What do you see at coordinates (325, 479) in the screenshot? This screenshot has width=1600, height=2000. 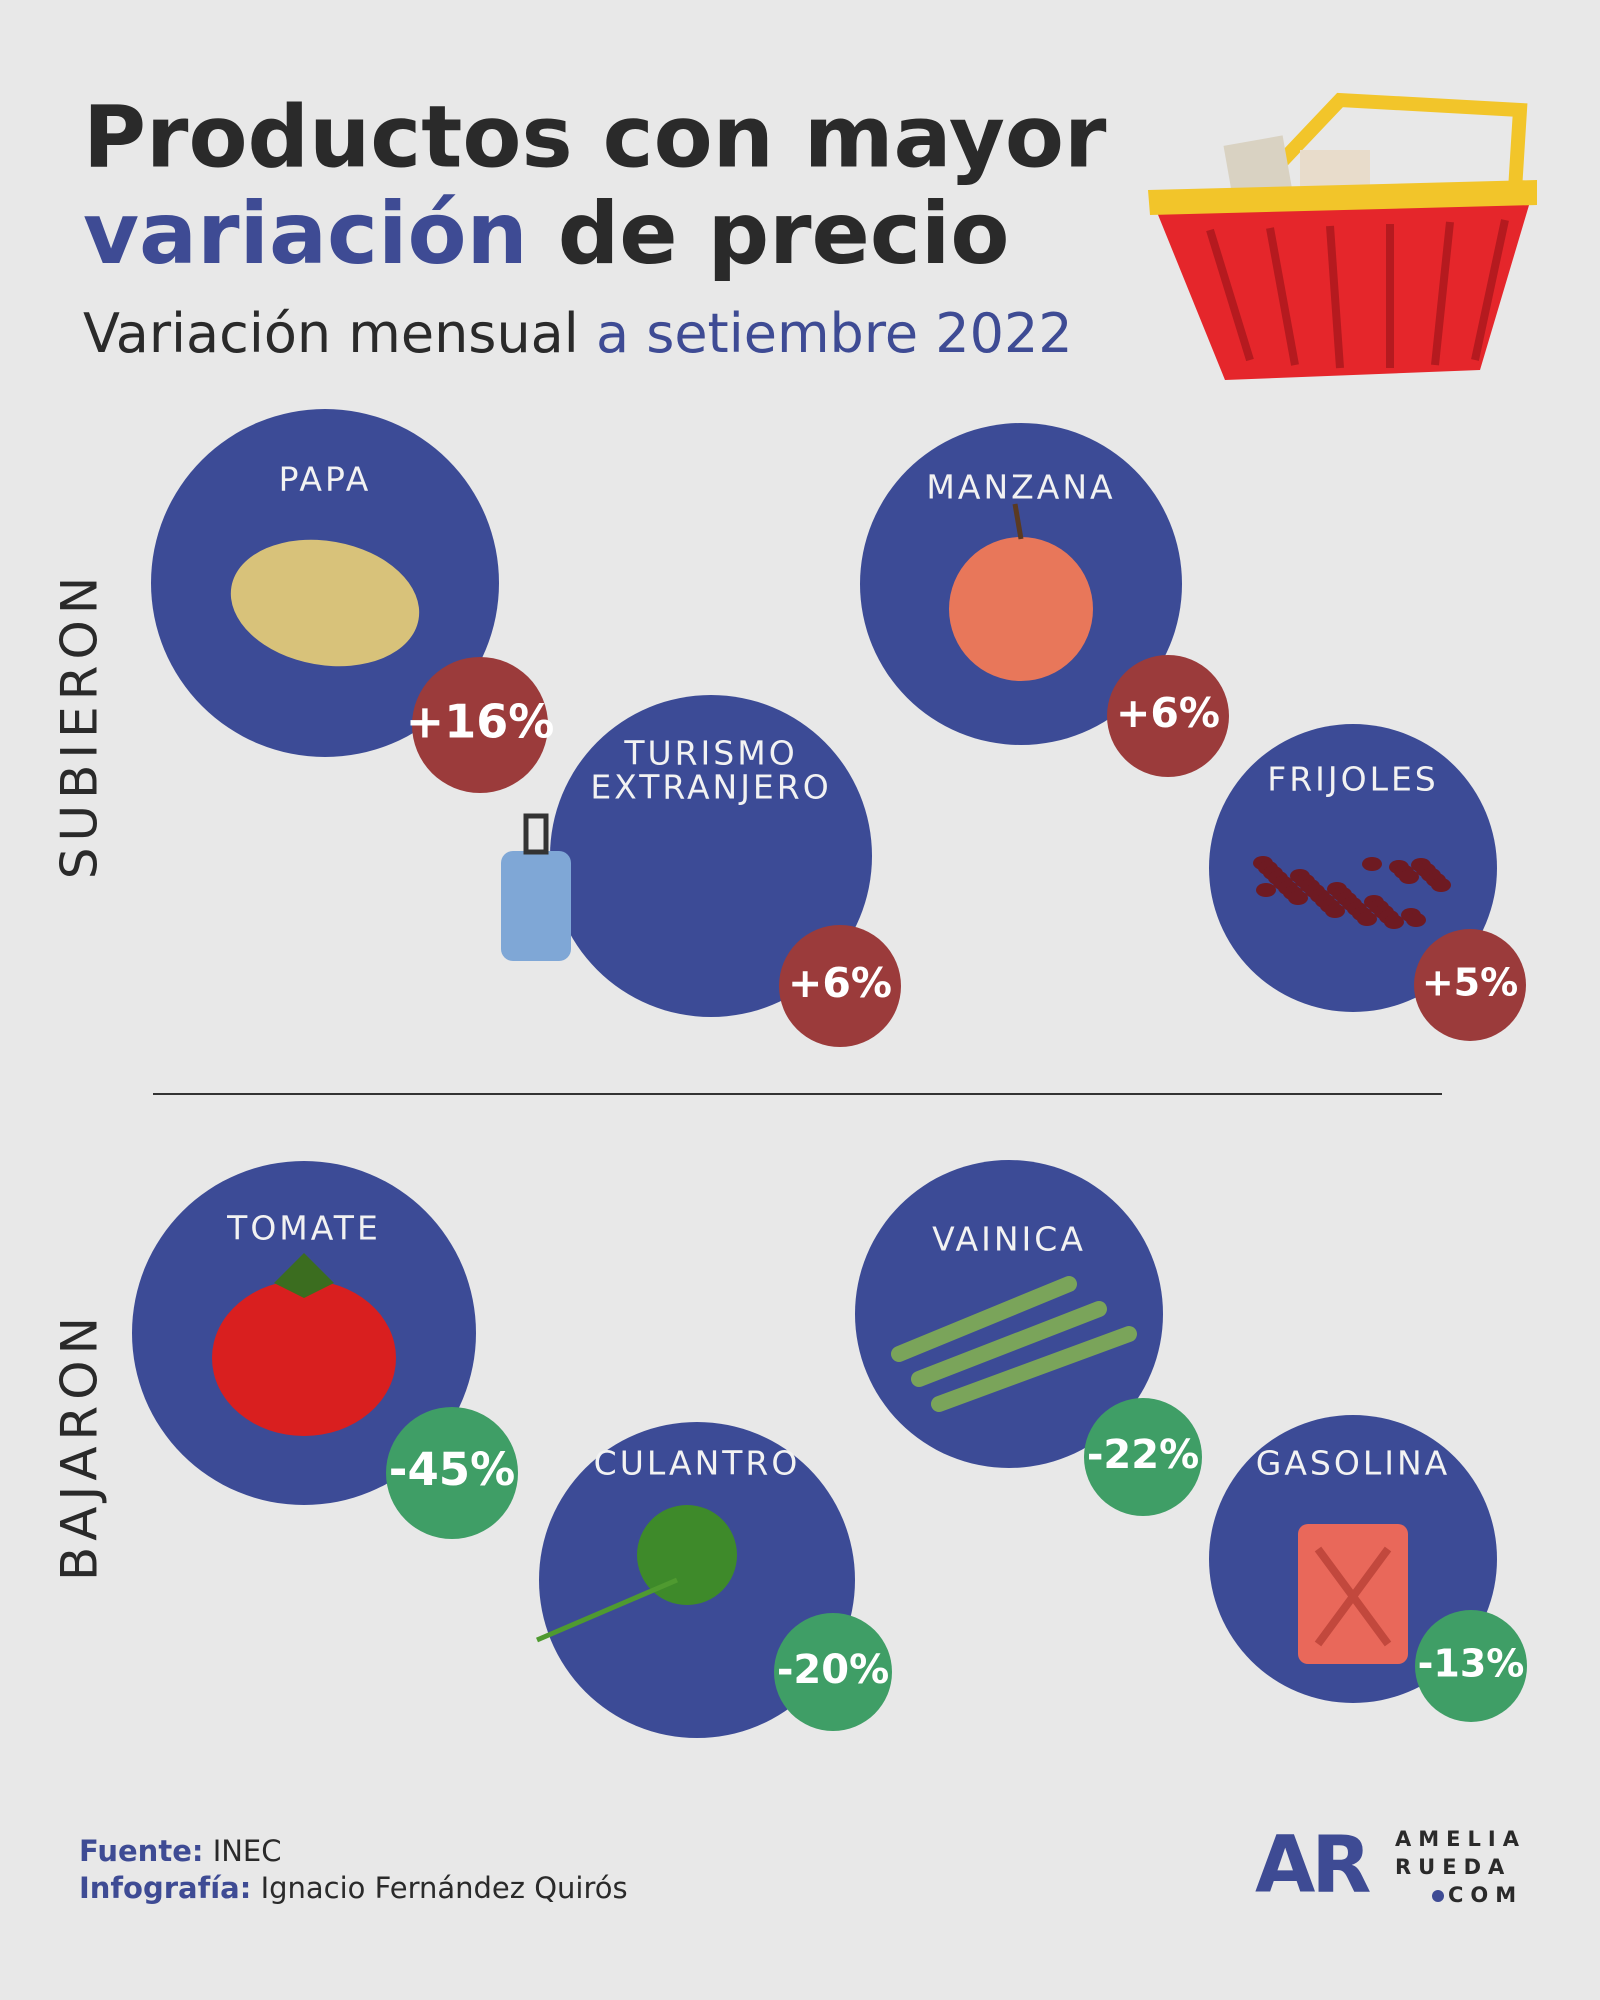 I see `product-name: PAPA` at bounding box center [325, 479].